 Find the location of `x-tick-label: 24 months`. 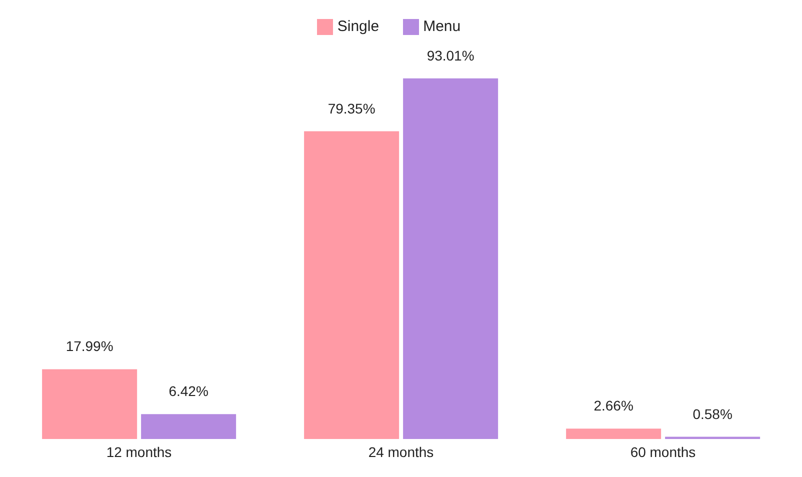

x-tick-label: 24 months is located at coordinates (401, 452).